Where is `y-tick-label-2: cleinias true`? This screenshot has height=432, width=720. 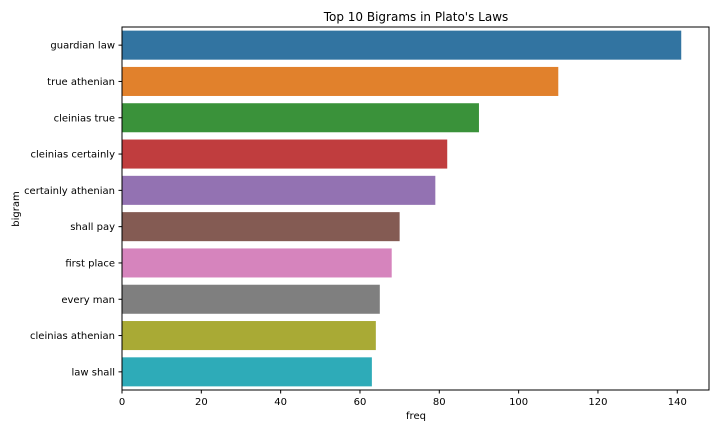 y-tick-label-2: cleinias true is located at coordinates (84, 118).